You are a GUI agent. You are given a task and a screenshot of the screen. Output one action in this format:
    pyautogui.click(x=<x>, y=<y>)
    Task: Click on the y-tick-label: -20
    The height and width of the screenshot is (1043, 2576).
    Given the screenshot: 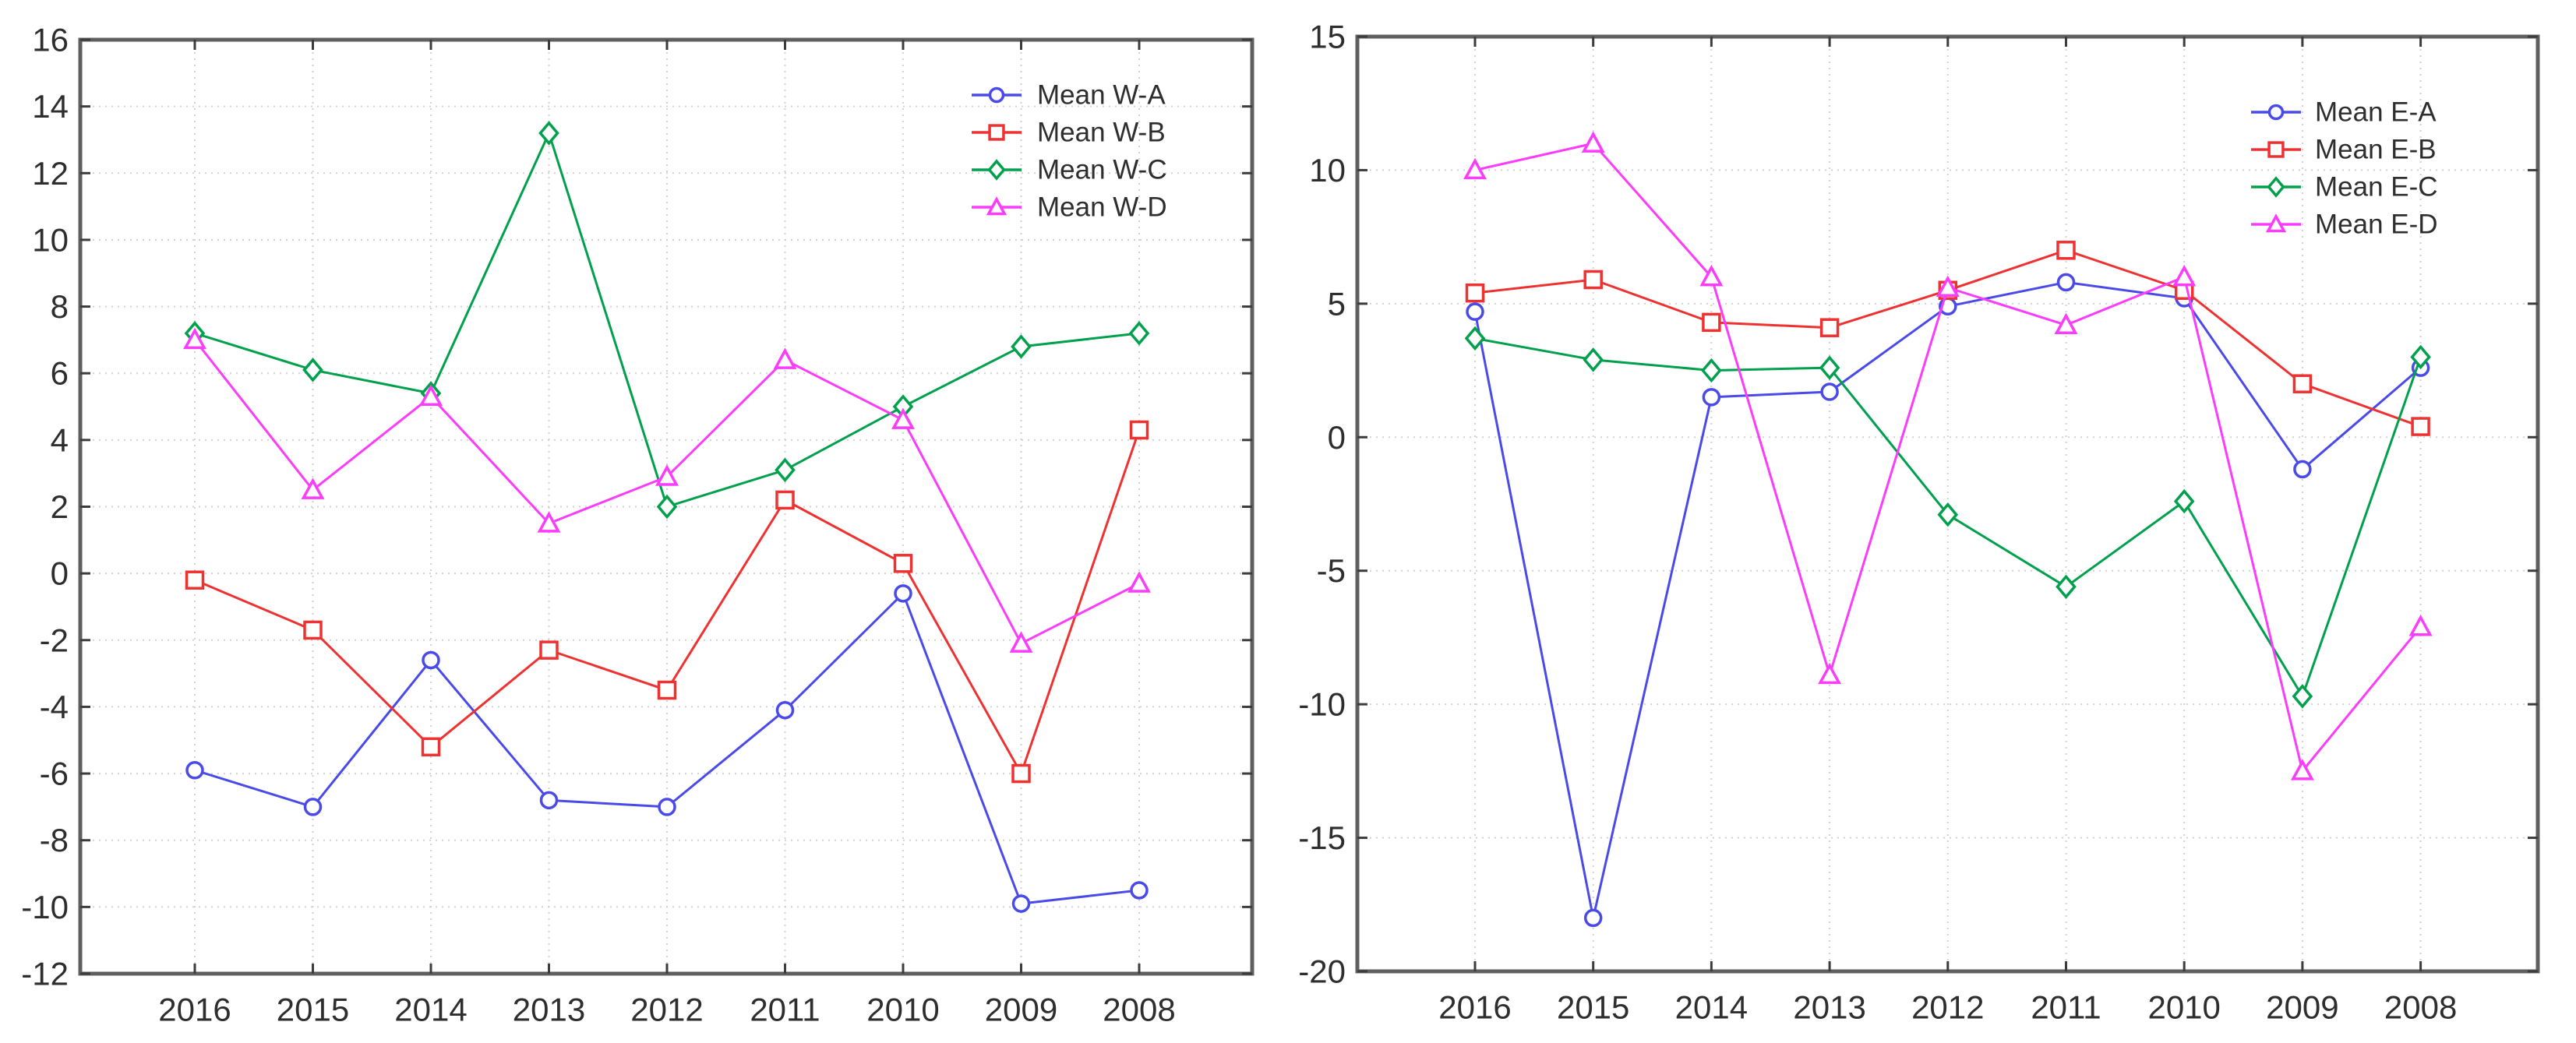 What is the action you would take?
    pyautogui.click(x=1322, y=971)
    